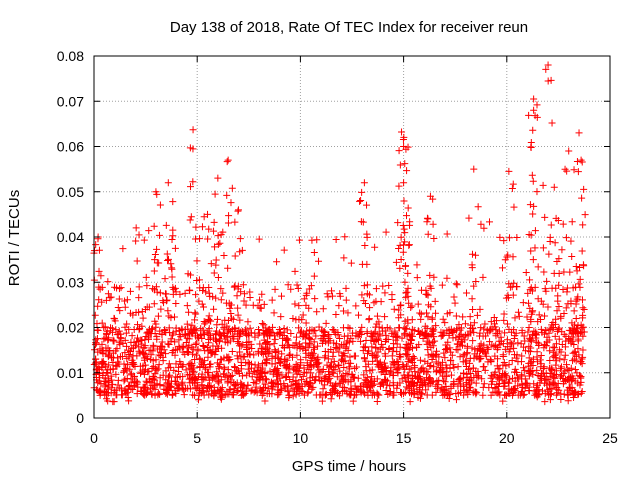 The width and height of the screenshot is (640, 480). Describe the element at coordinates (610, 438) in the screenshot. I see `x-tick-label: 25` at that location.